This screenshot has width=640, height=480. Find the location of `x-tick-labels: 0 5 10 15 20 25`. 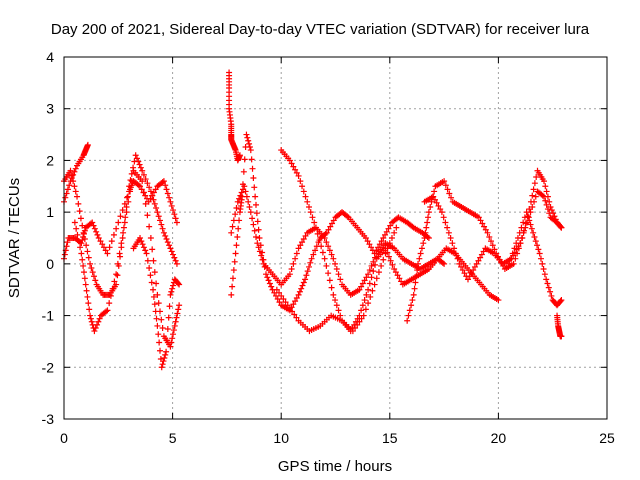

x-tick-labels: 0 5 10 15 20 25 is located at coordinates (337, 438).